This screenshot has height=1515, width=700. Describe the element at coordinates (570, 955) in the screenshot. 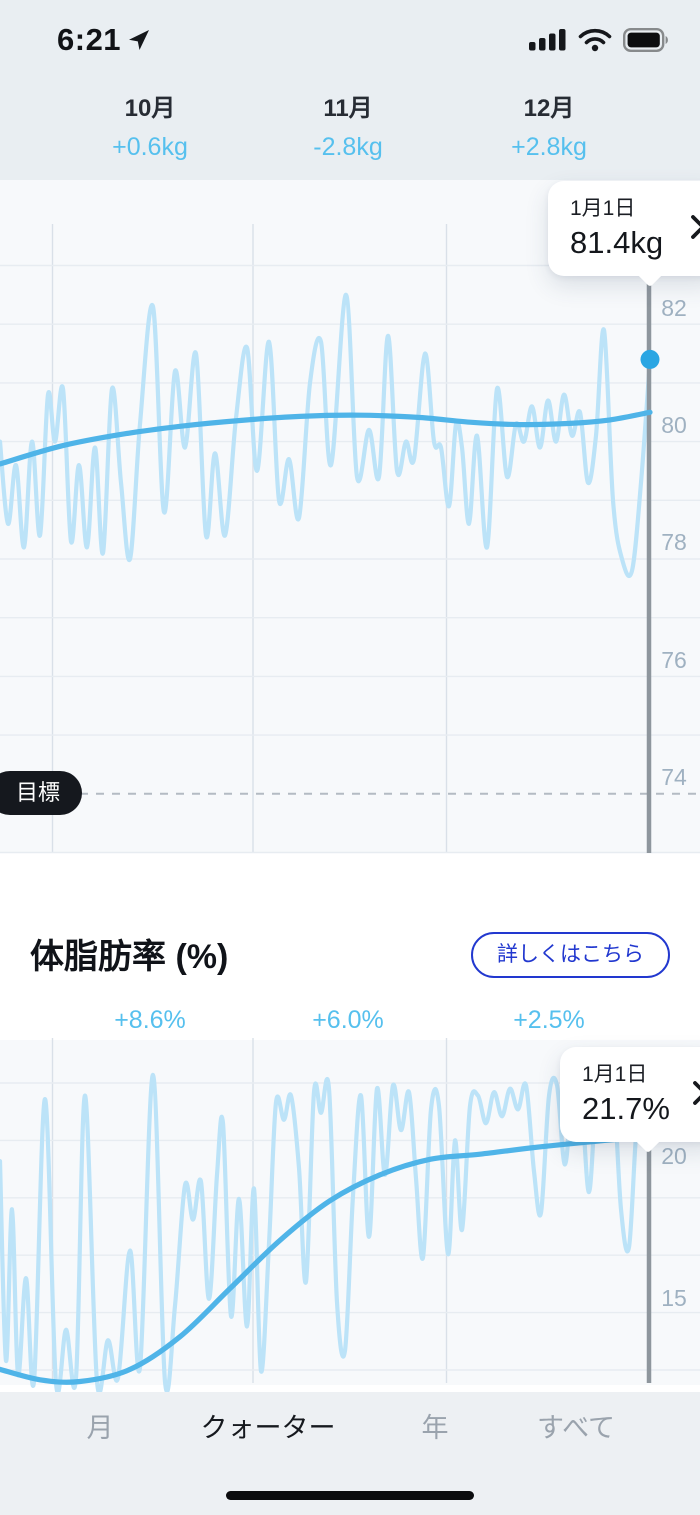

I see `details-button: 詳しくはこちら` at that location.